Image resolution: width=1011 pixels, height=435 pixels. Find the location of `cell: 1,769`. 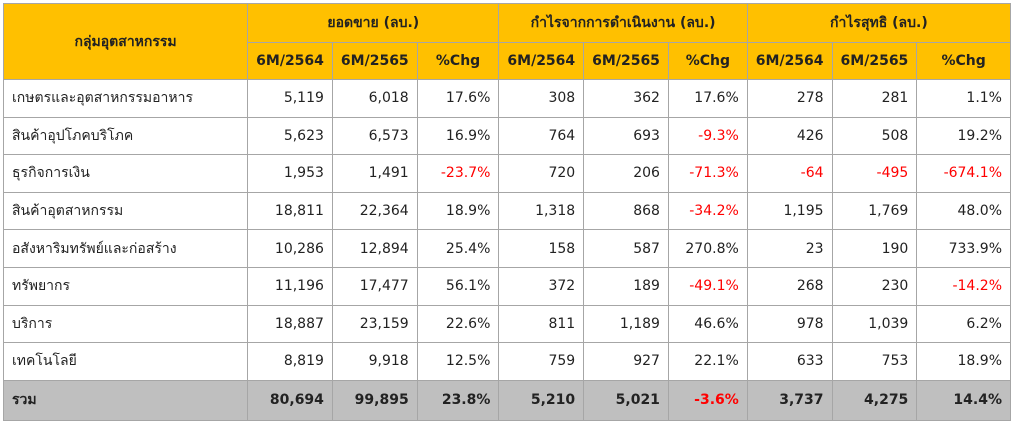

cell: 1,769 is located at coordinates (874, 211).